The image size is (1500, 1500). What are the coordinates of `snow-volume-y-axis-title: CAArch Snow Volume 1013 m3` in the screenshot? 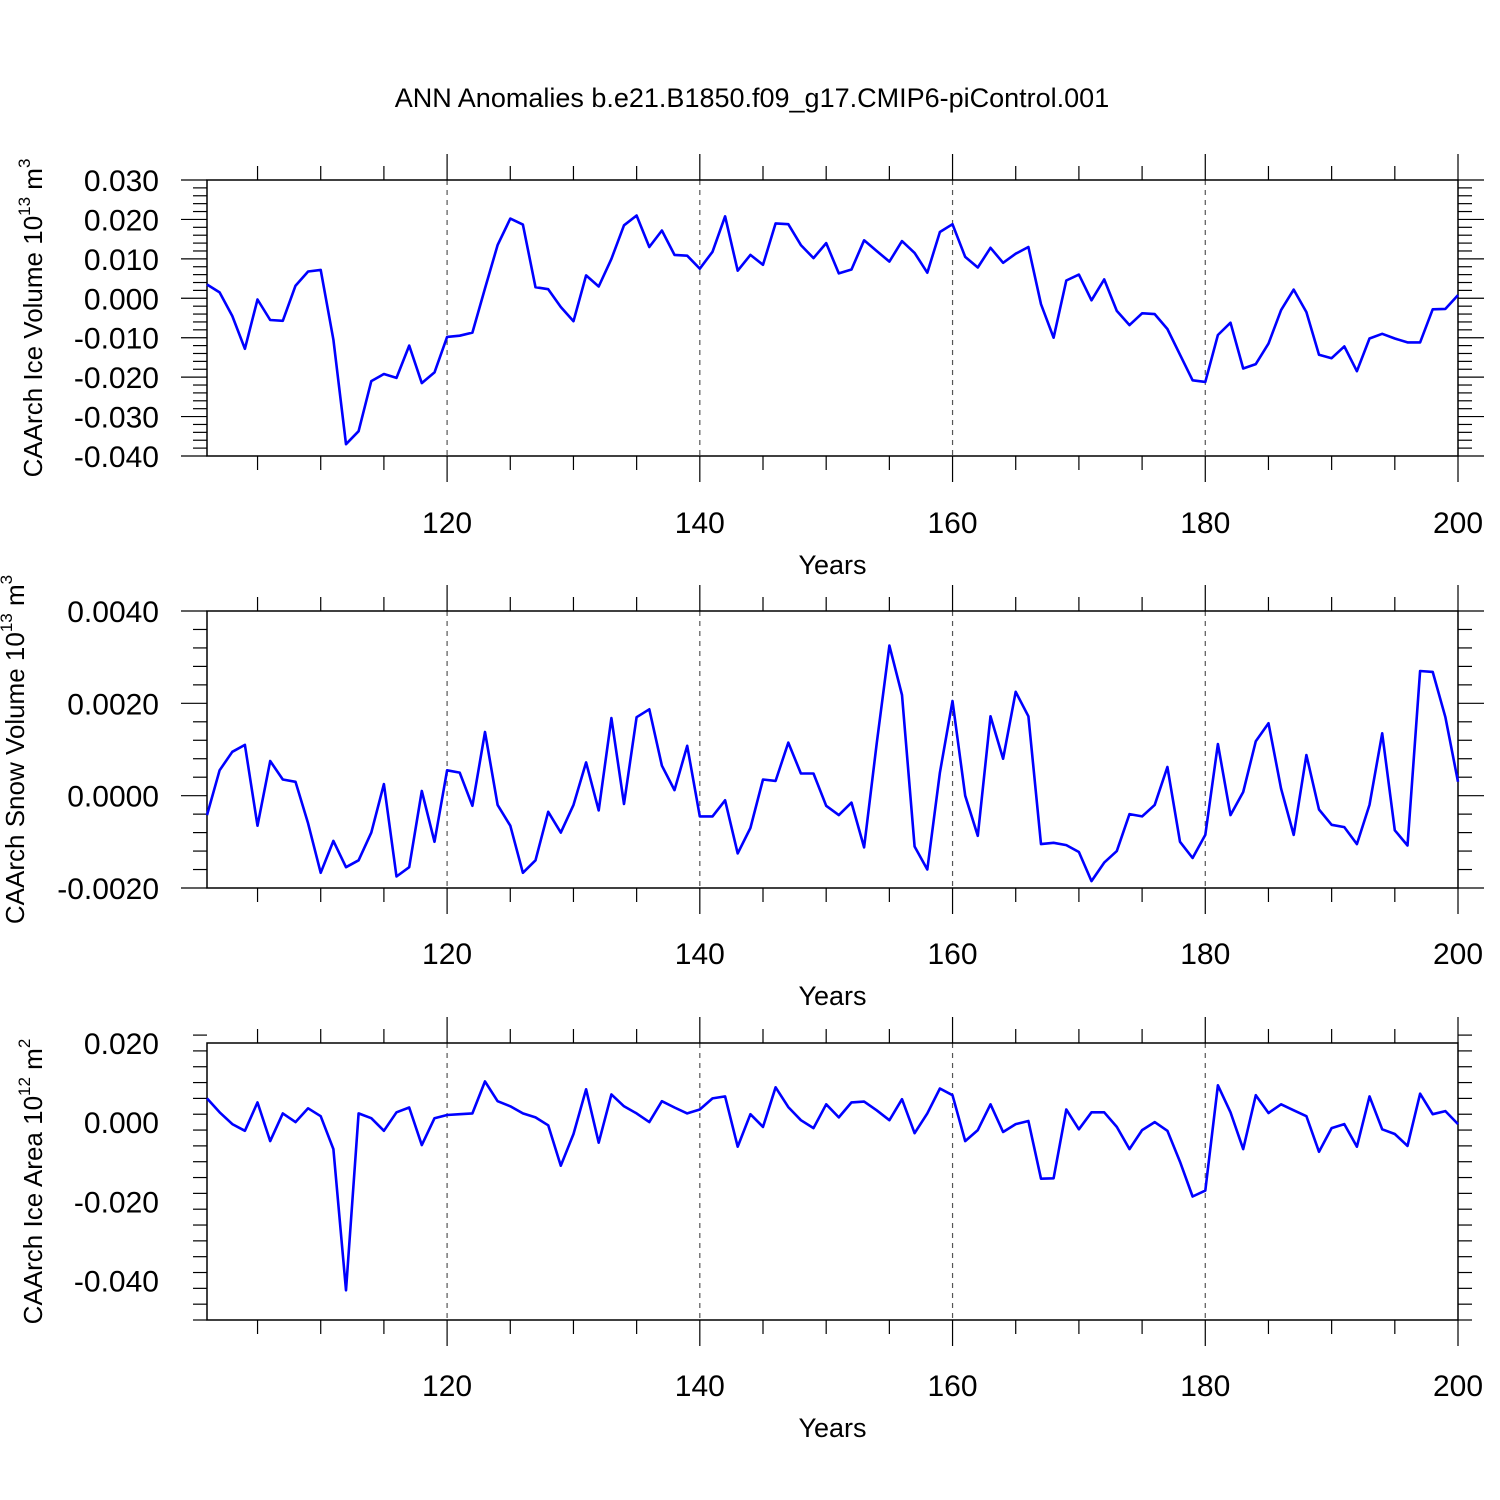 It's located at (15, 749).